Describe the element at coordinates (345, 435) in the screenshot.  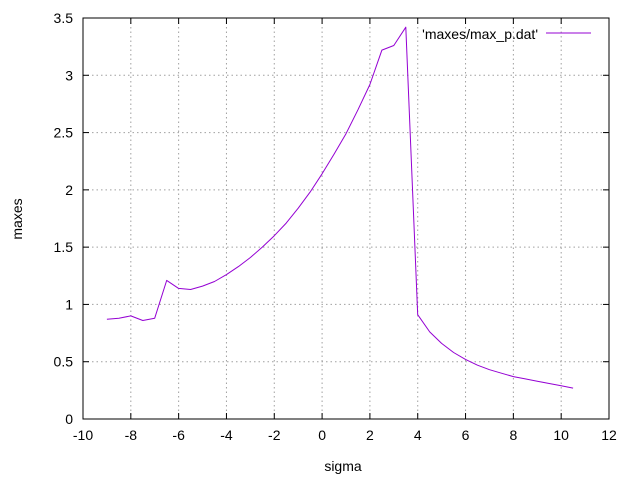
I see `x-tick-labels: -10 -8 -6 -4 -2 0 2 4 6 8 10 12` at that location.